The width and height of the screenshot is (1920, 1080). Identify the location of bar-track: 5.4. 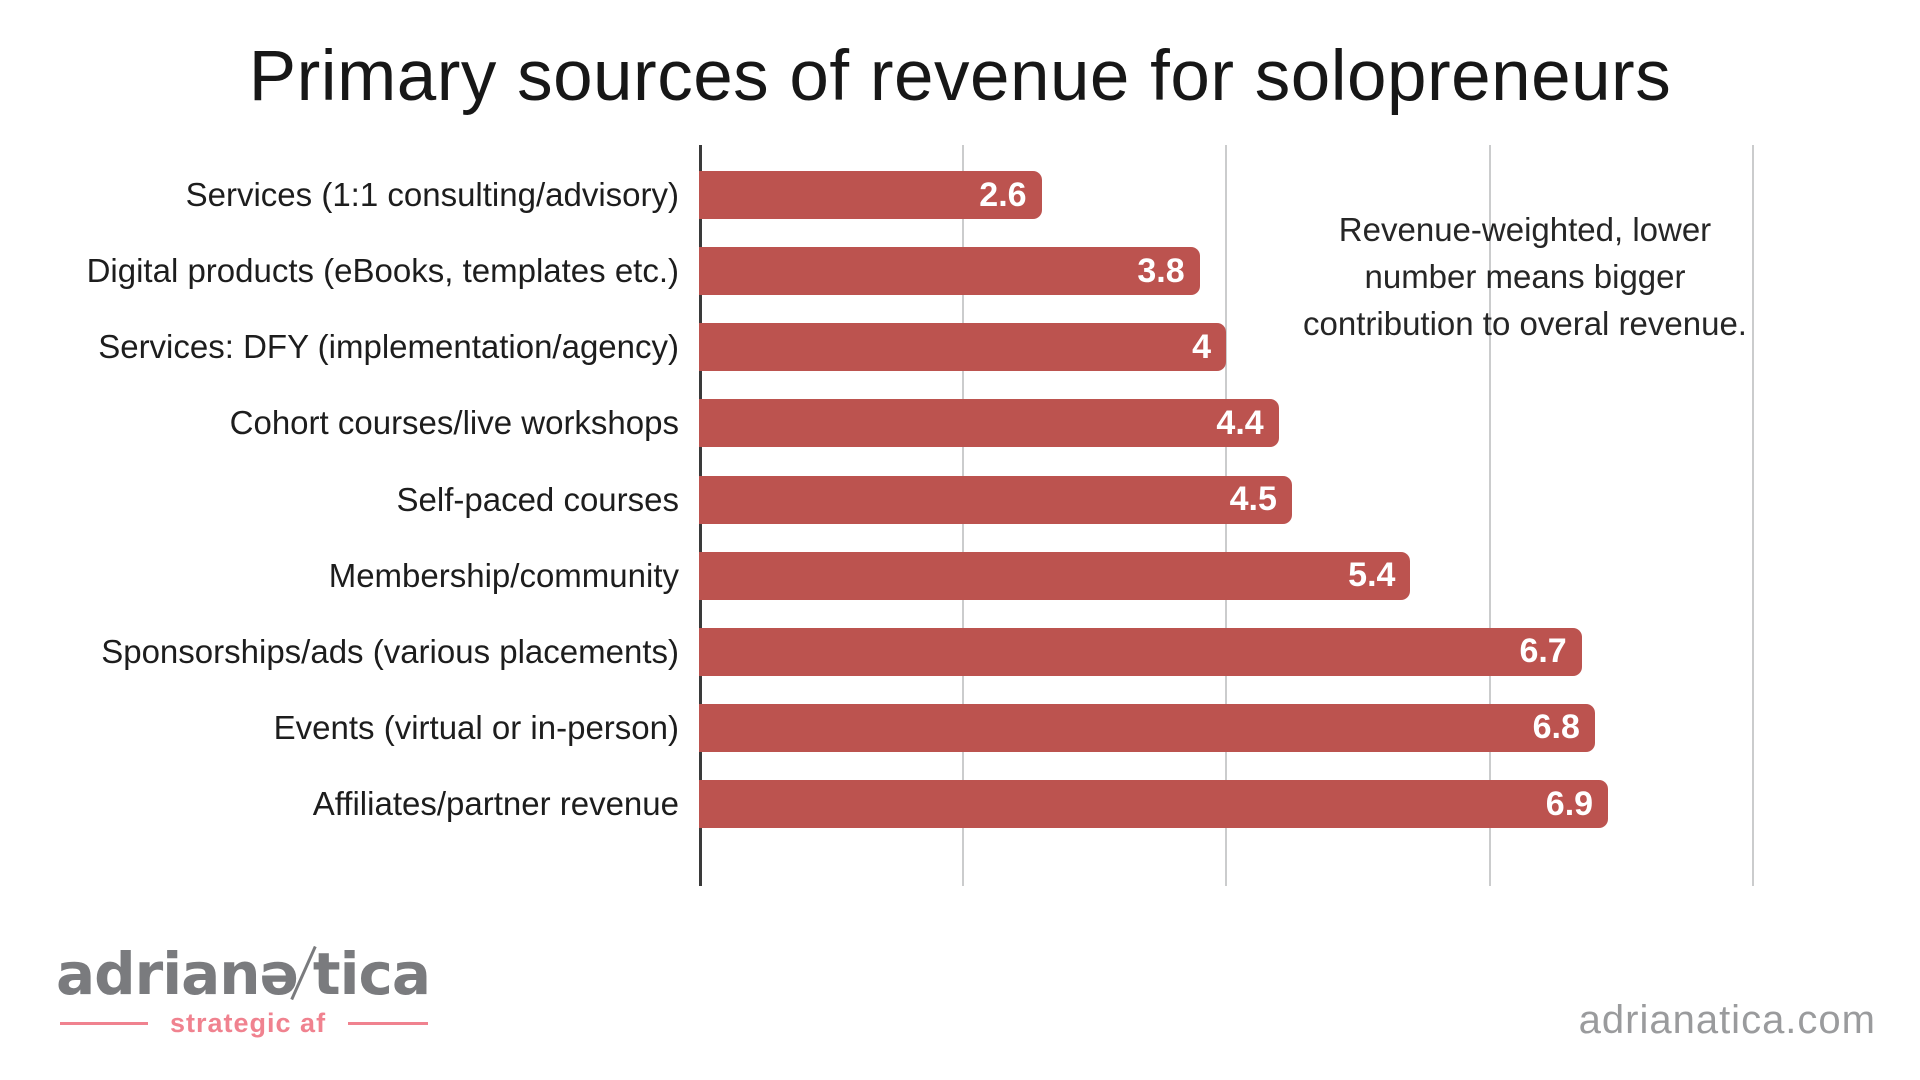
(1226, 575).